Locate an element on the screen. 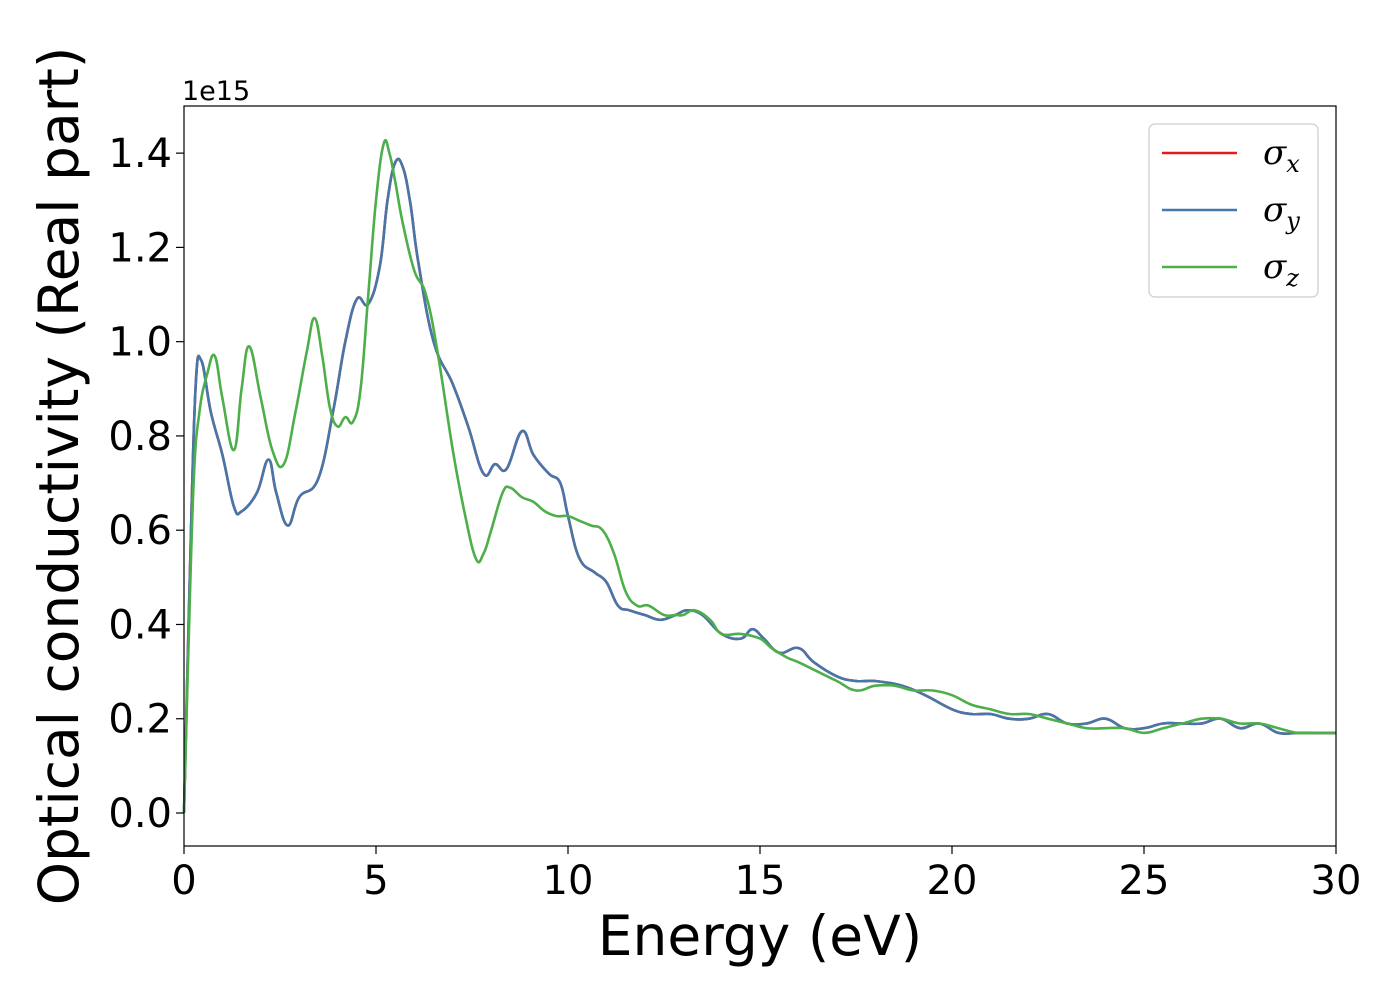 The image size is (1400, 1000). legend-label-x: σx is located at coordinates (1281, 155).